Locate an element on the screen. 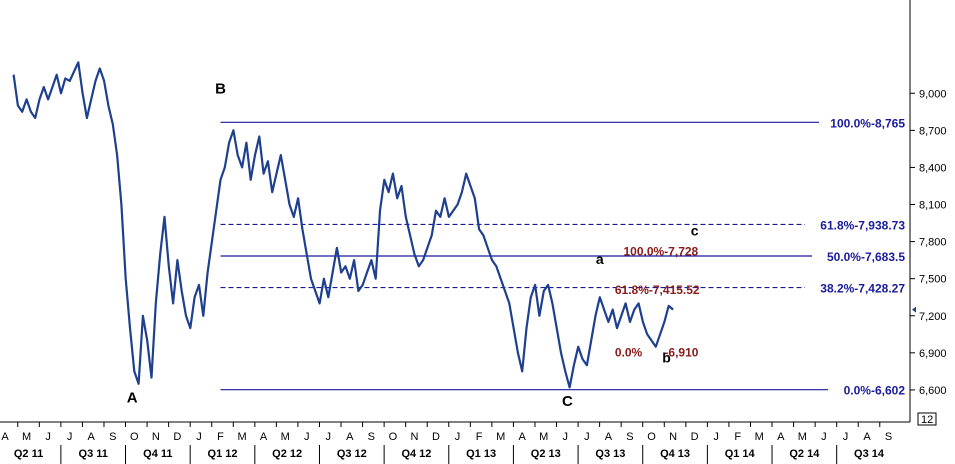 The width and height of the screenshot is (955, 464). wave-label: b is located at coordinates (666, 358).